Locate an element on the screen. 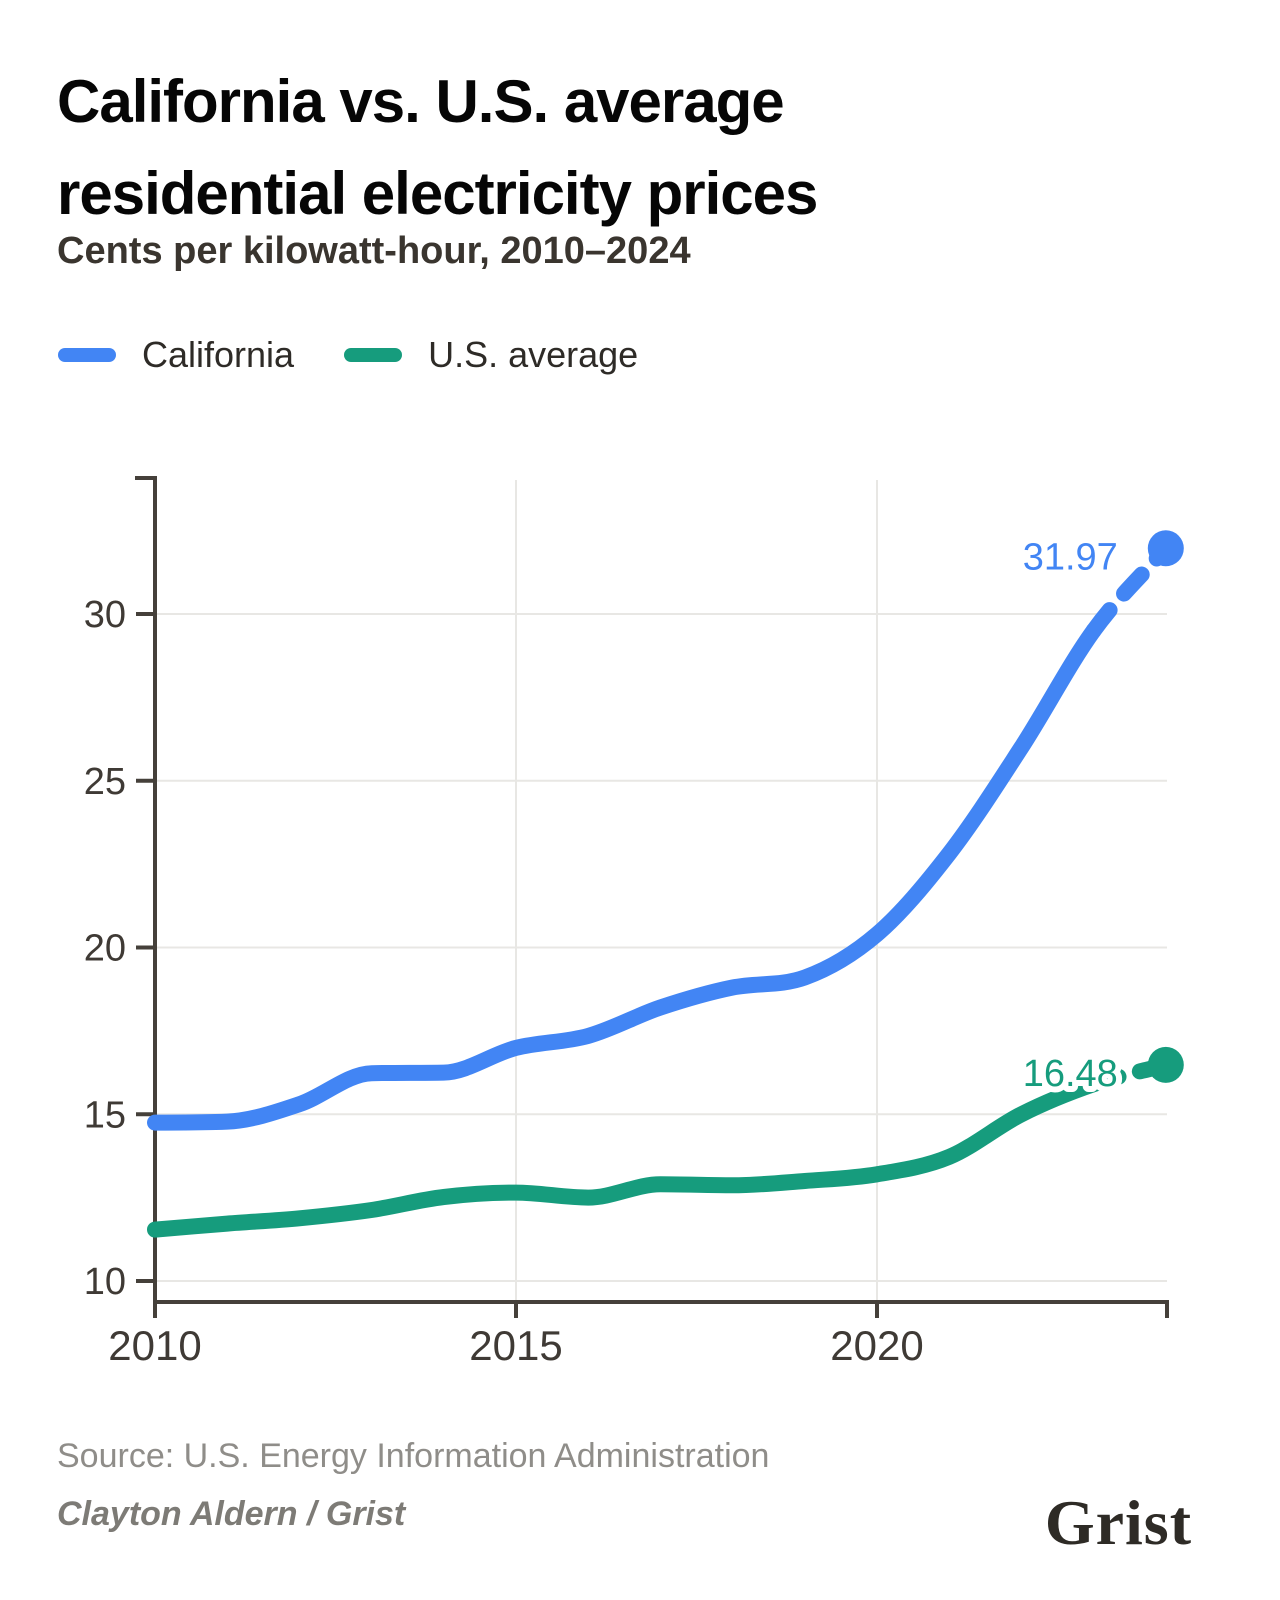 The height and width of the screenshot is (1600, 1280). u-s-average-line is located at coordinates (624, 1157).